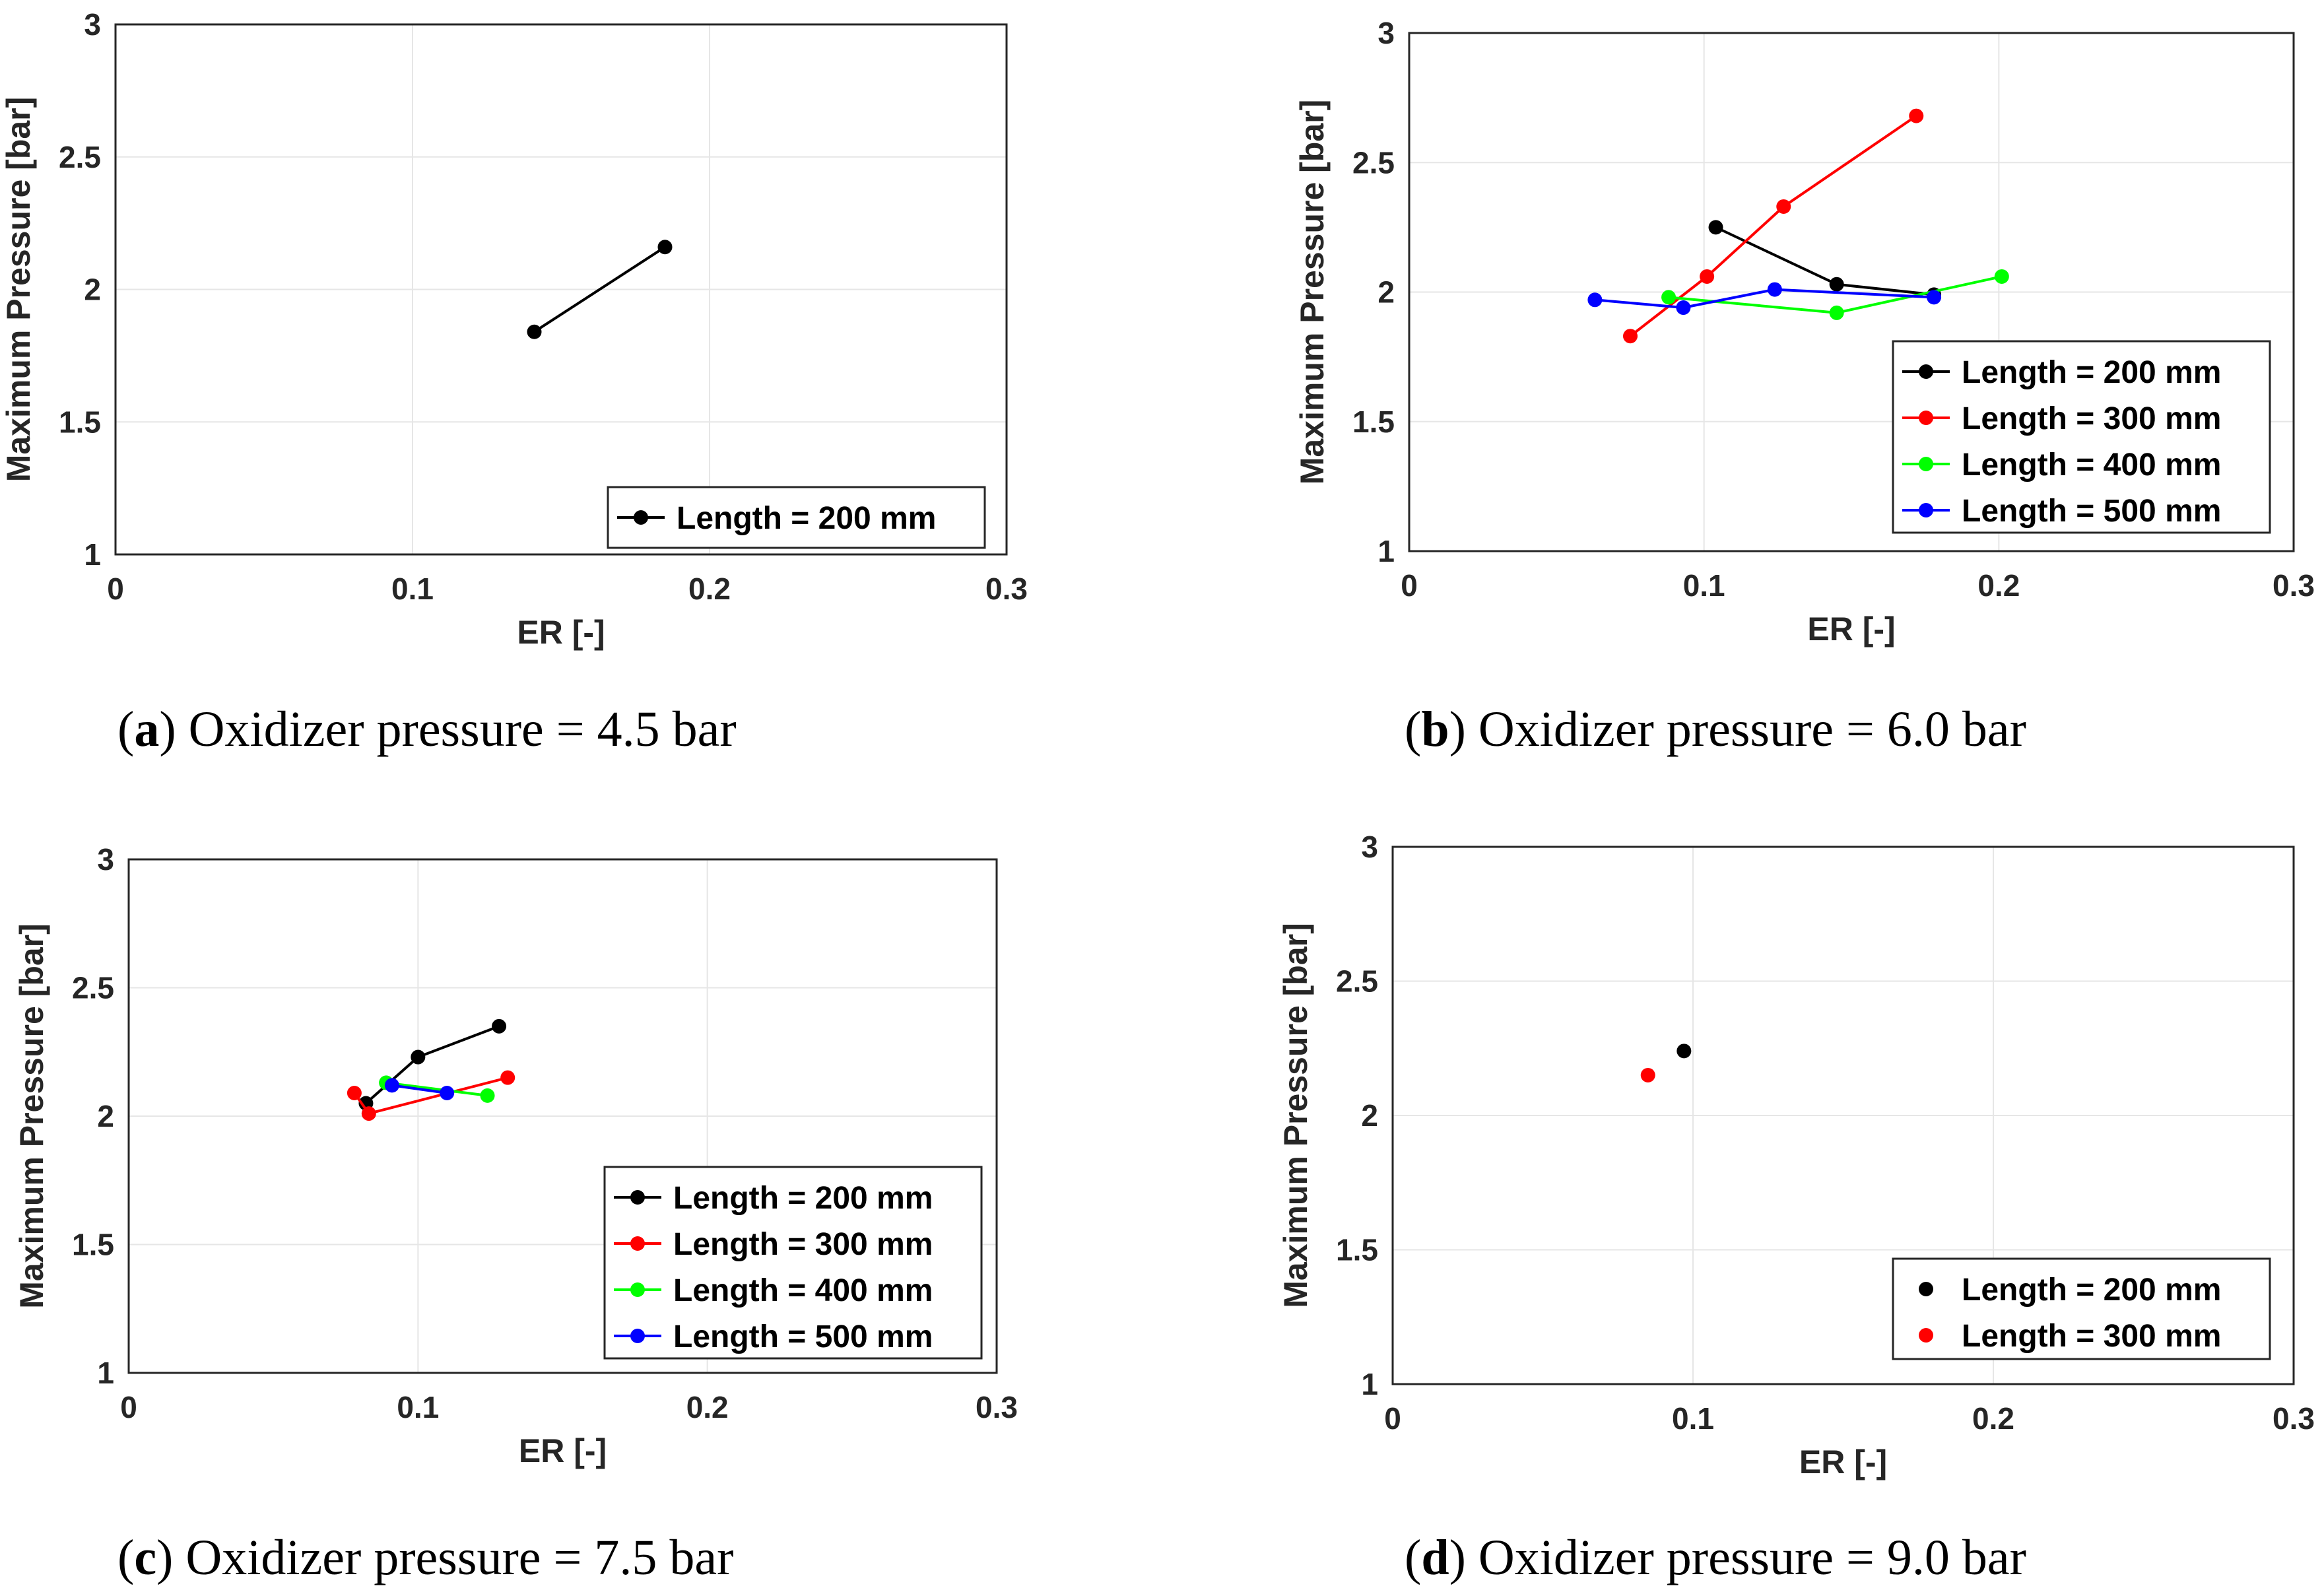 The width and height of the screenshot is (2324, 1594). Describe the element at coordinates (1752, 730) in the screenshot. I see `caption-text: Oxidizer pressure = 6.0 bar` at that location.